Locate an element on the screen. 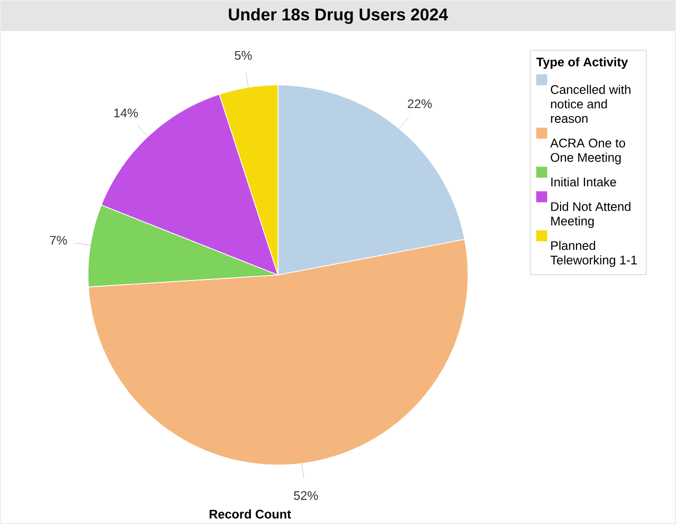  legend-label: Planned Teleworking 1-1 is located at coordinates (593, 253).